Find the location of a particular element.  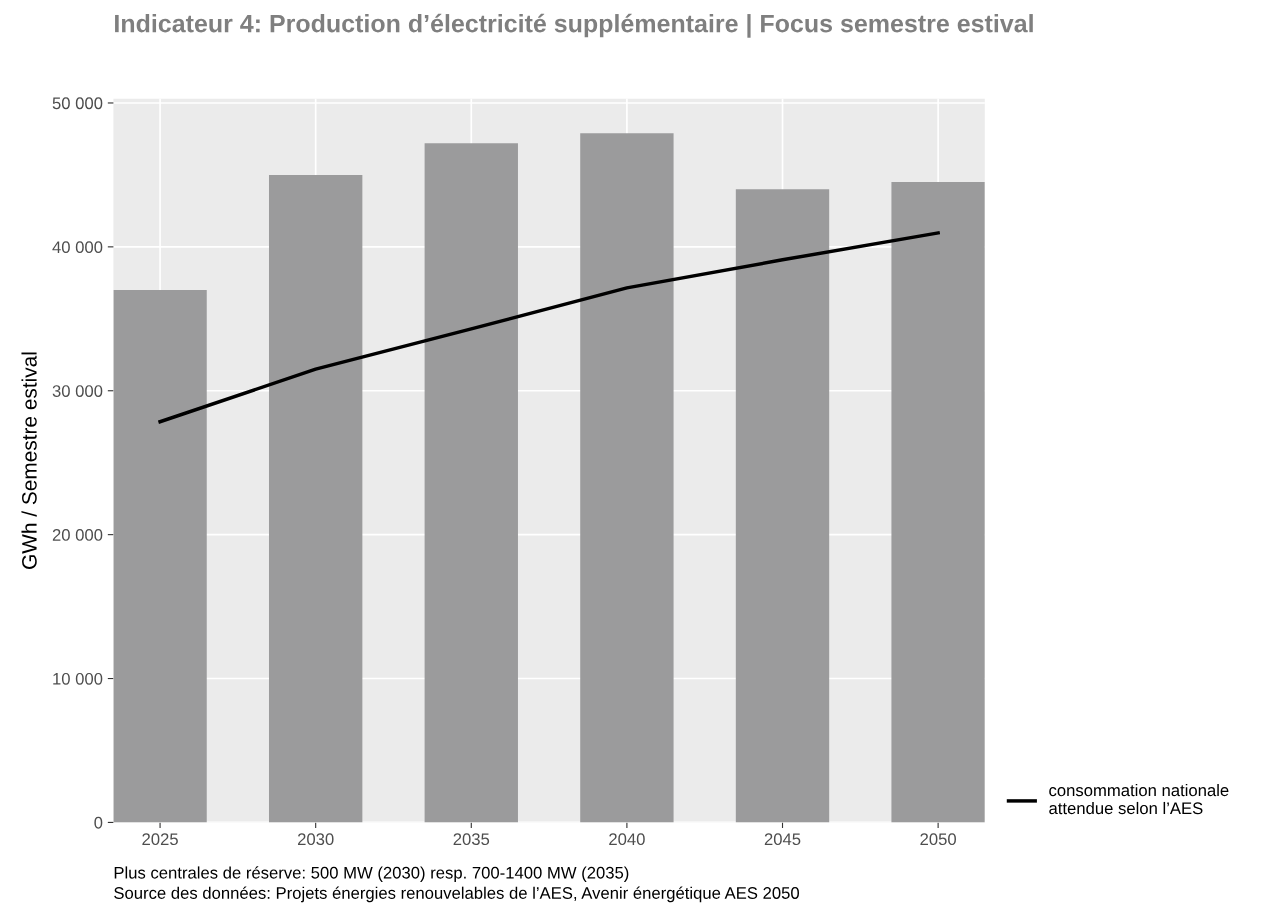

y-axis-title: GWh / Semestre estival is located at coordinates (29, 460).